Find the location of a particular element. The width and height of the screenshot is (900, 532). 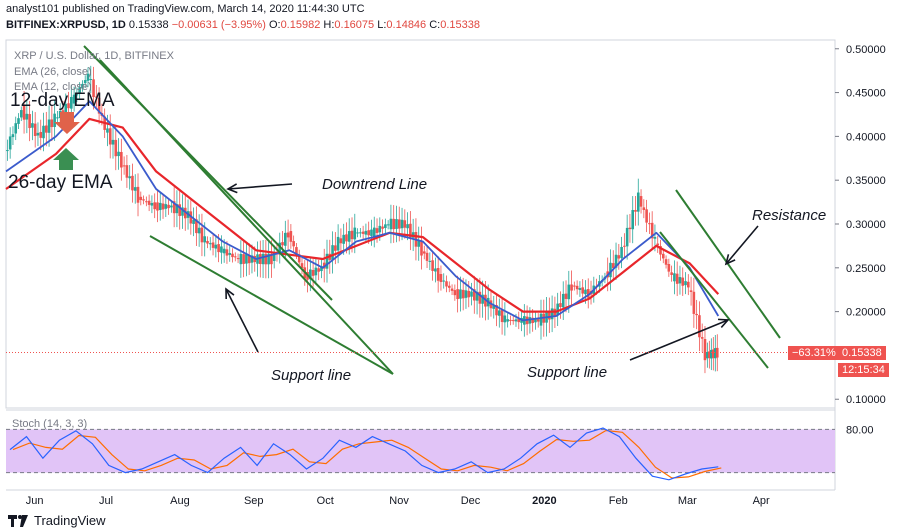

y-tick-label: 0.50000 is located at coordinates (866, 50).